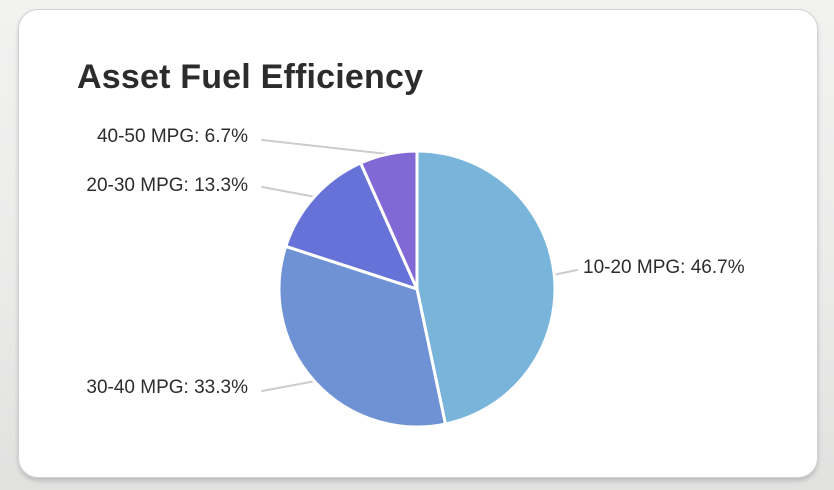  Describe the element at coordinates (288, 192) in the screenshot. I see `leader-line-20-30-mpg` at that location.